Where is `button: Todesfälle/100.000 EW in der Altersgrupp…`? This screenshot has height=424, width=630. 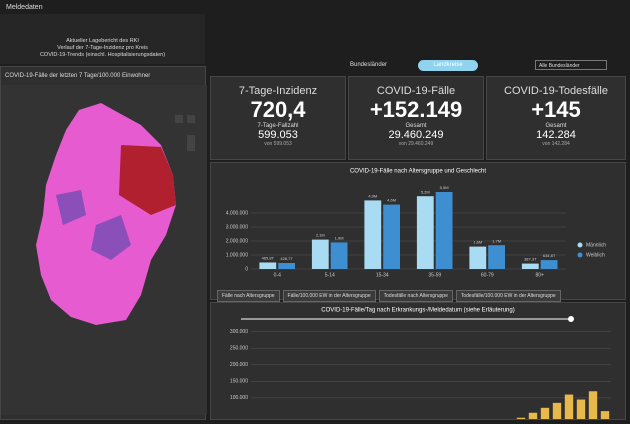 button: Todesfälle/100.000 EW in der Altersgrupp… is located at coordinates (508, 296).